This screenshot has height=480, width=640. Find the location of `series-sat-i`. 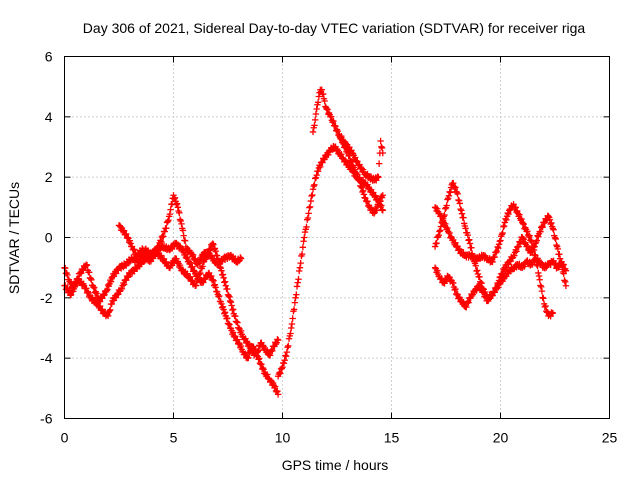

series-sat-i is located at coordinates (500, 240).